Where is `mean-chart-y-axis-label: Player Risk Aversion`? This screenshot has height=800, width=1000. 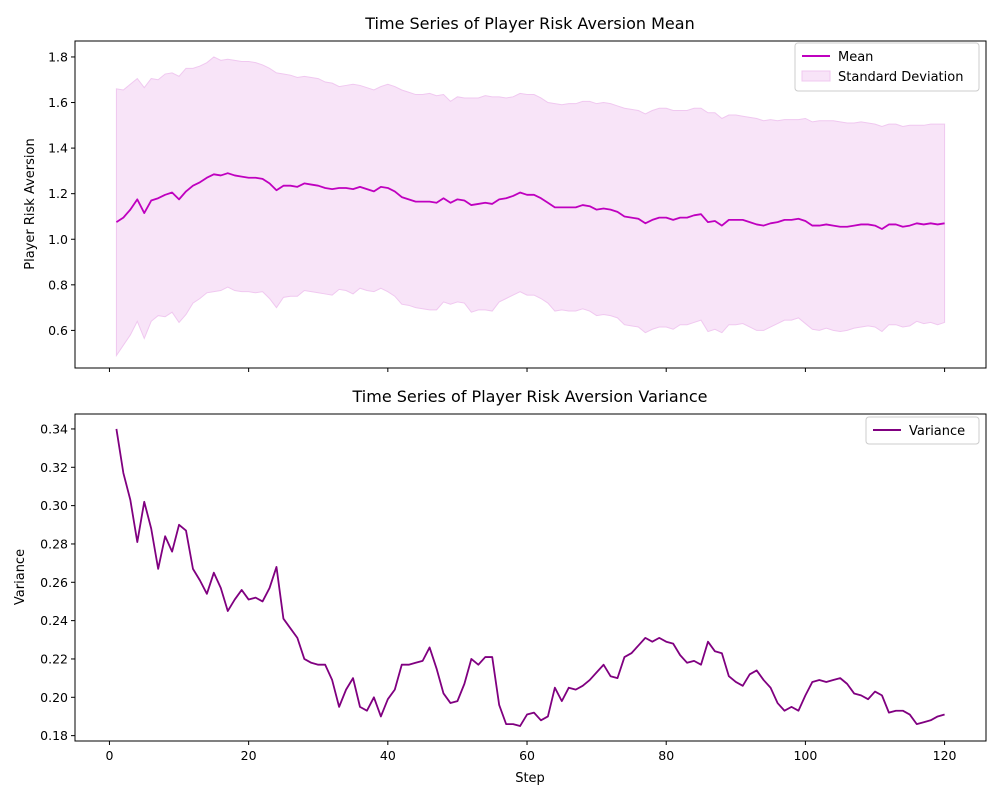 mean-chart-y-axis-label: Player Risk Aversion is located at coordinates (30, 203).